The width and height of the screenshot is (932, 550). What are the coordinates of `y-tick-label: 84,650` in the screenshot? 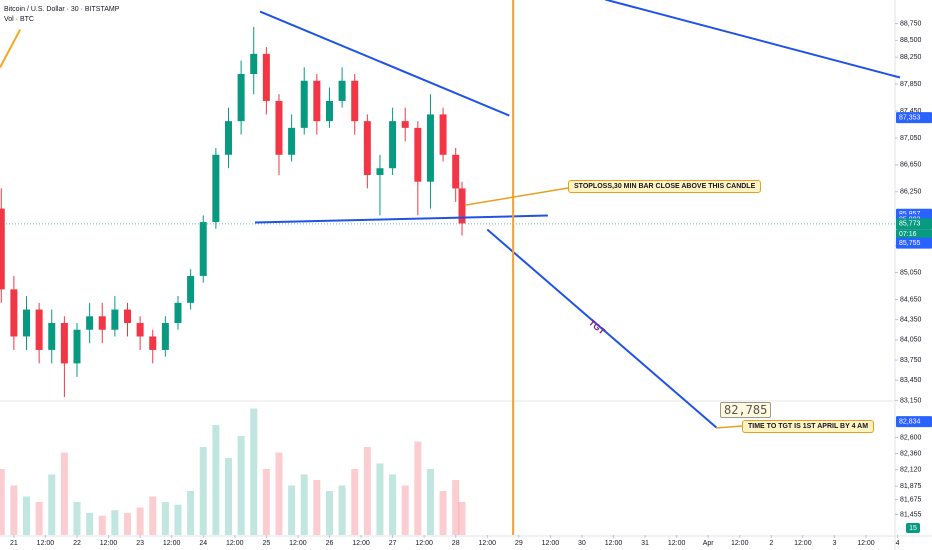 It's located at (911, 299).